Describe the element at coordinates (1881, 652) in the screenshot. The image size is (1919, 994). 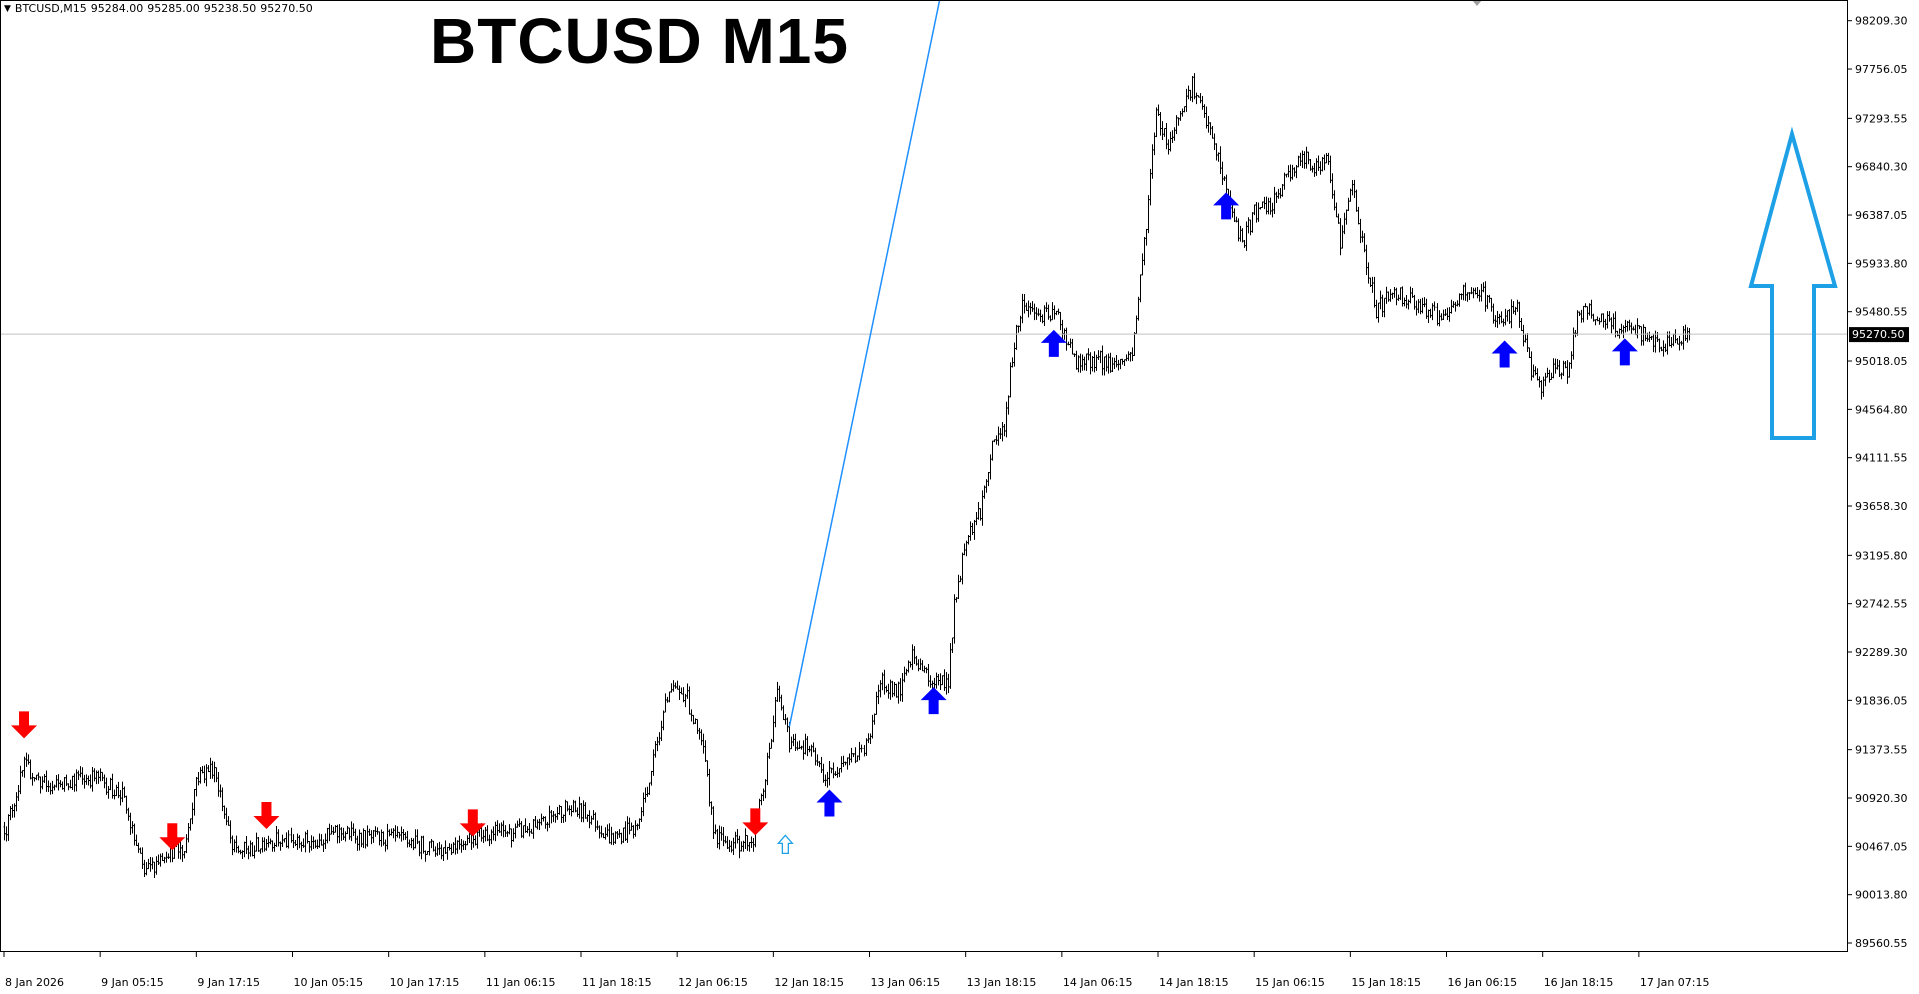
I see `price-tick-label: 92289.30` at that location.